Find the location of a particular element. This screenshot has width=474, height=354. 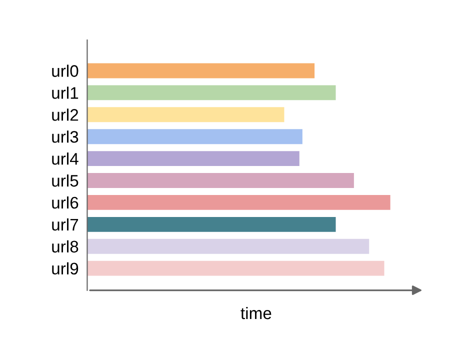

y-tick-label: url4 is located at coordinates (65, 158).